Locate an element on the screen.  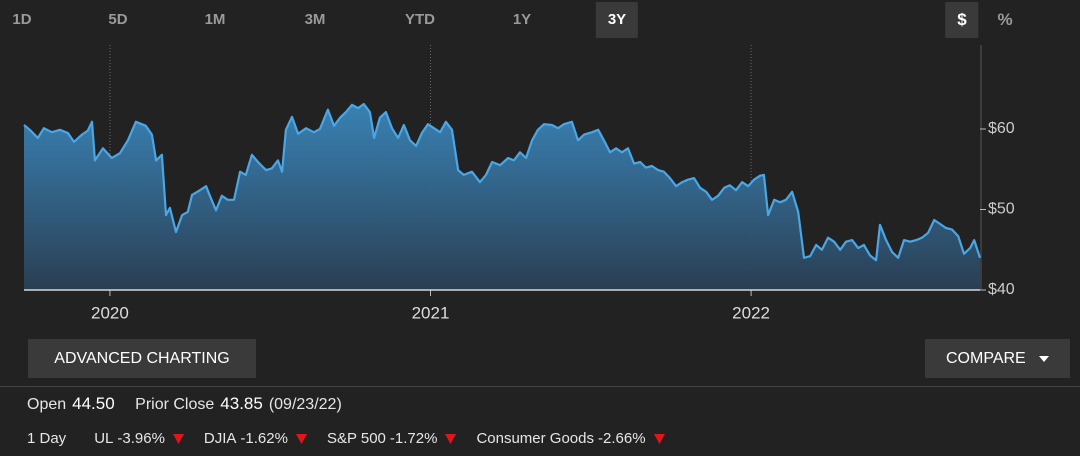
change-item: UL -3.96% is located at coordinates (139, 438).